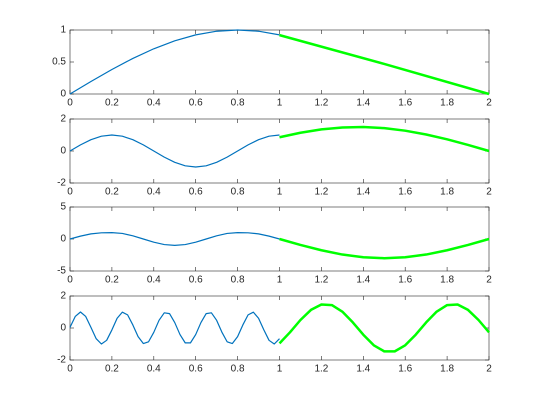 This screenshot has width=540, height=405. I want to click on y-tick-label: -5, so click(61, 271).